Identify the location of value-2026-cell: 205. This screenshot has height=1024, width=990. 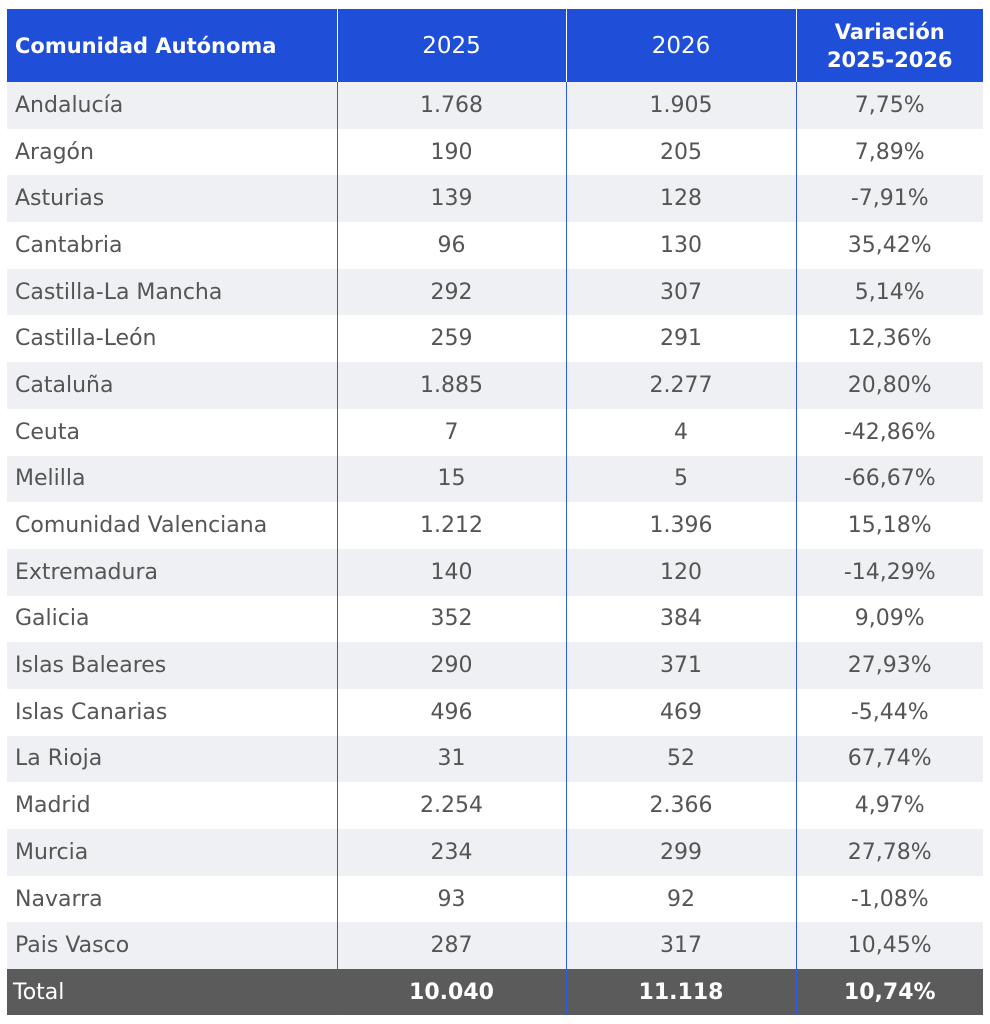
(680, 152).